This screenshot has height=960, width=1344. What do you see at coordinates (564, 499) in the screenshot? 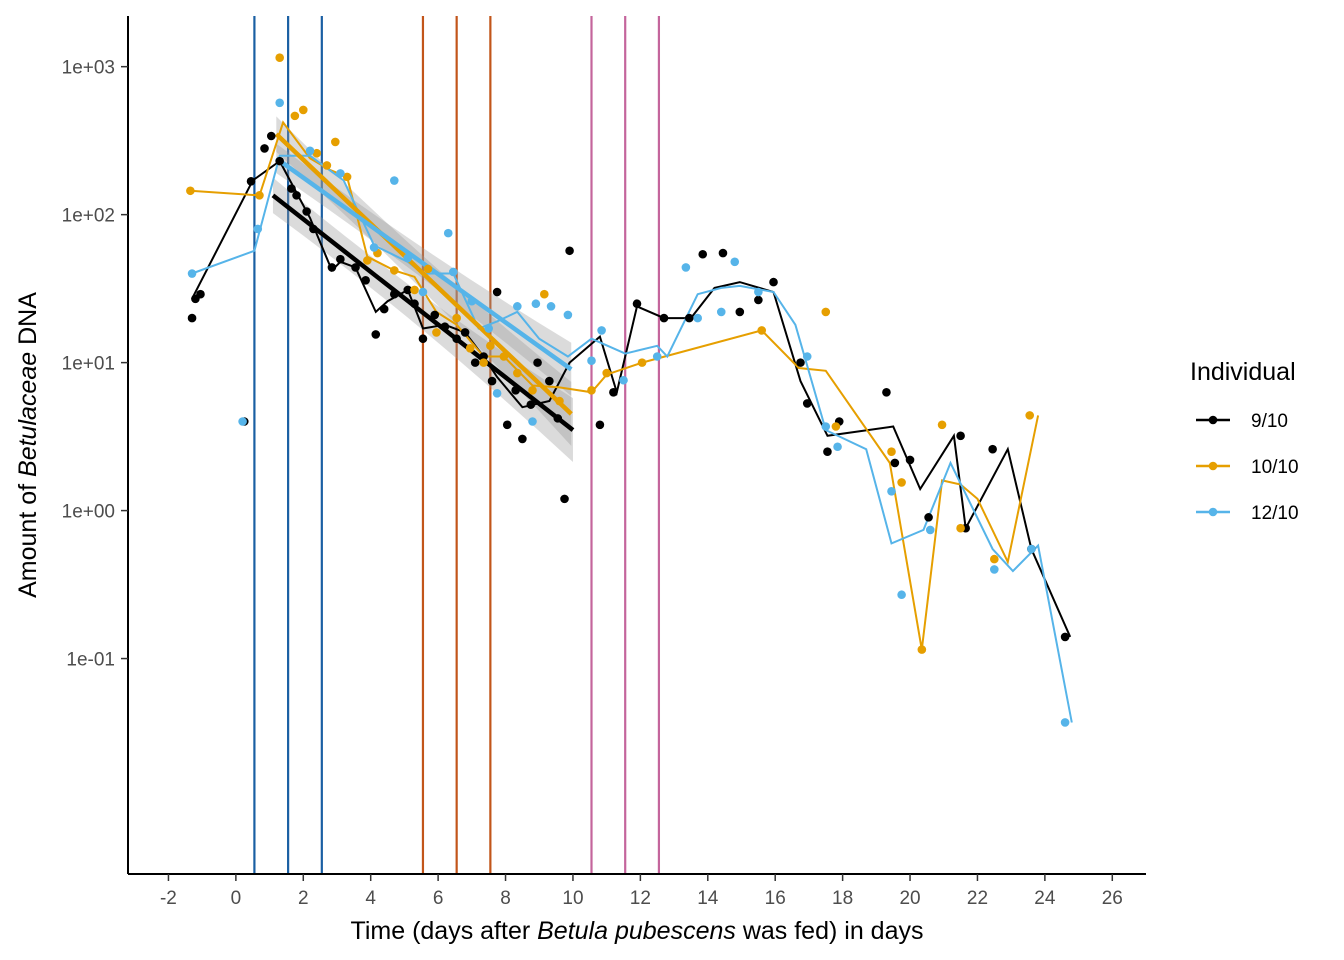
I see `data-point-9/10-38` at bounding box center [564, 499].